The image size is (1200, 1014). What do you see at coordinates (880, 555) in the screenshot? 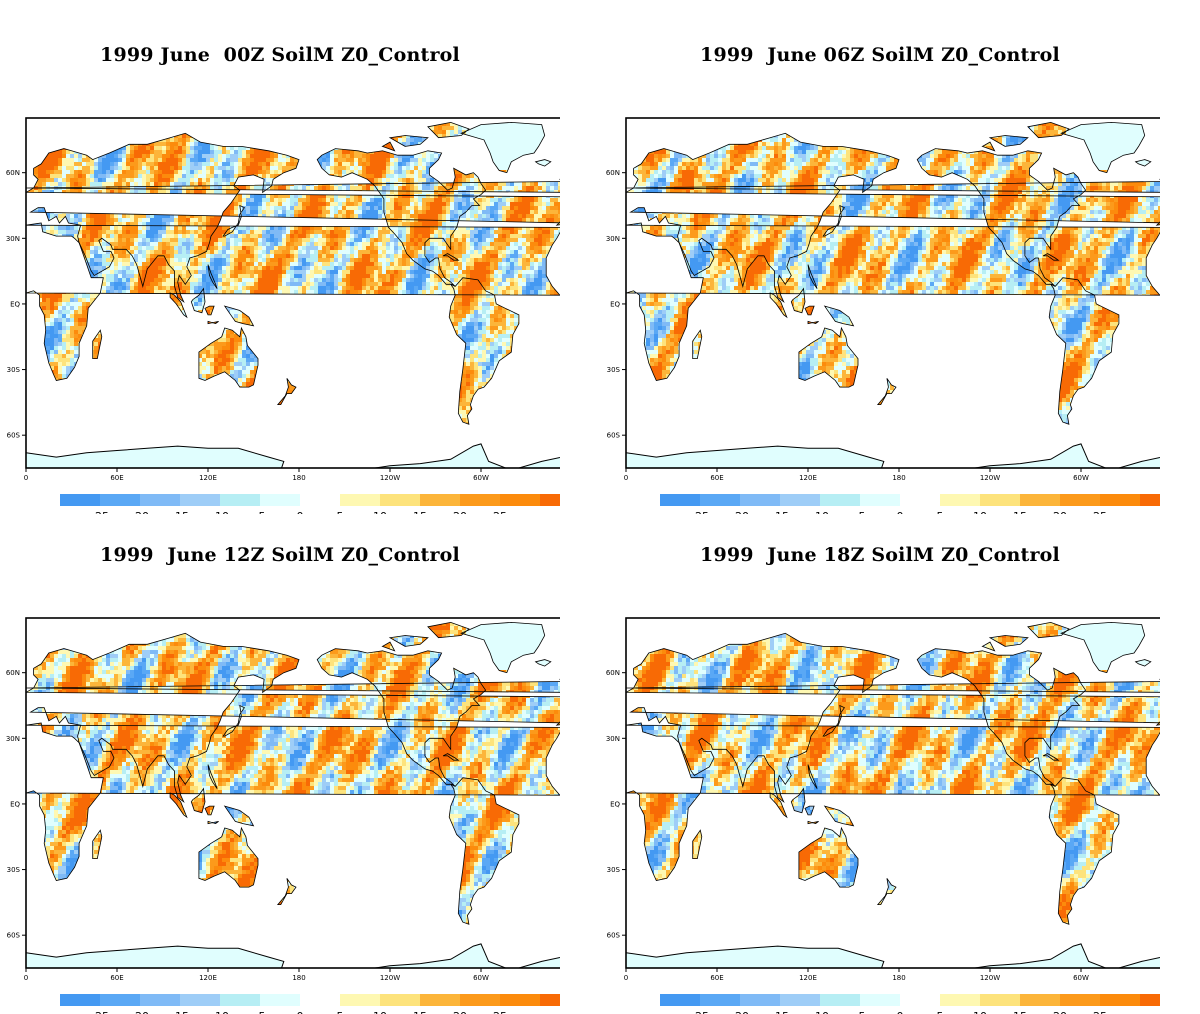
I see `panel-title: 1999 June 18Z SoilM Z0_Control` at bounding box center [880, 555].